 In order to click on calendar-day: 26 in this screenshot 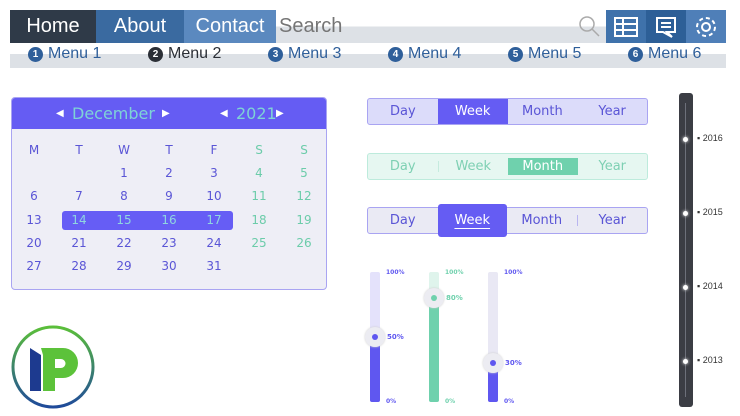, I will do `click(304, 242)`.